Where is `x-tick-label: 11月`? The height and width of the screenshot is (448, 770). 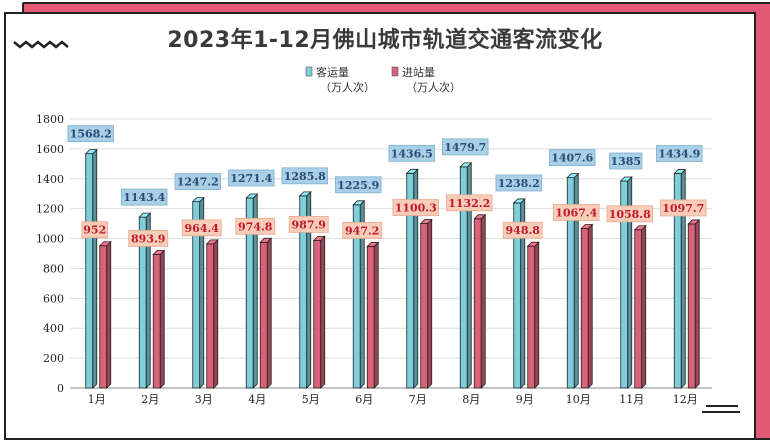
x-tick-label: 11月 is located at coordinates (631, 399).